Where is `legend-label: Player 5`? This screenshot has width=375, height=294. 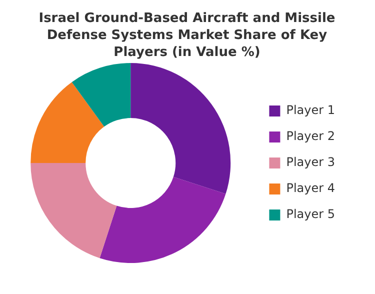
legend-label: Player 5 is located at coordinates (311, 214).